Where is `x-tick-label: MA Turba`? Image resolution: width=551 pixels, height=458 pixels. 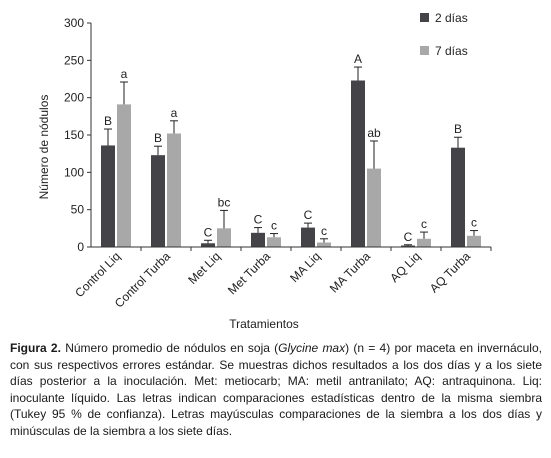 x-tick-label: MA Turba is located at coordinates (350, 272).